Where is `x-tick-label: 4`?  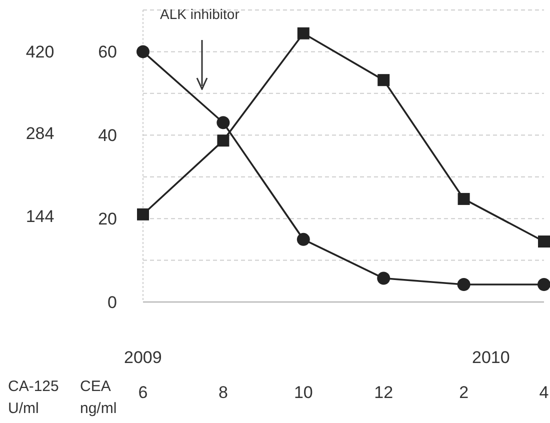 x-tick-label: 4 is located at coordinates (544, 392).